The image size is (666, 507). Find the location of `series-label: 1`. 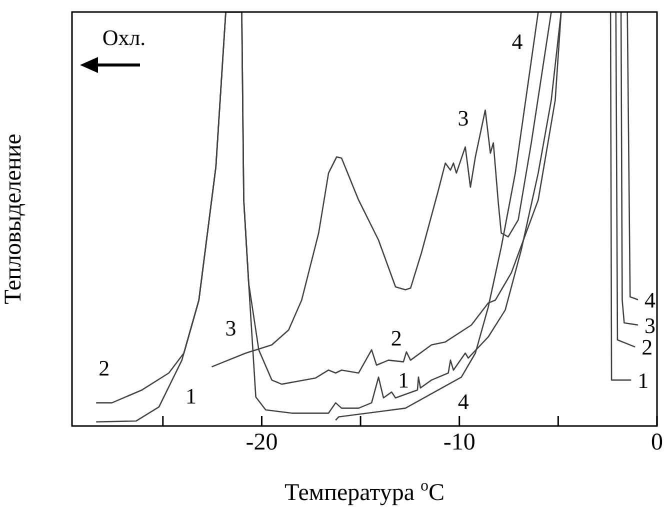

series-label: 1 is located at coordinates (404, 380).